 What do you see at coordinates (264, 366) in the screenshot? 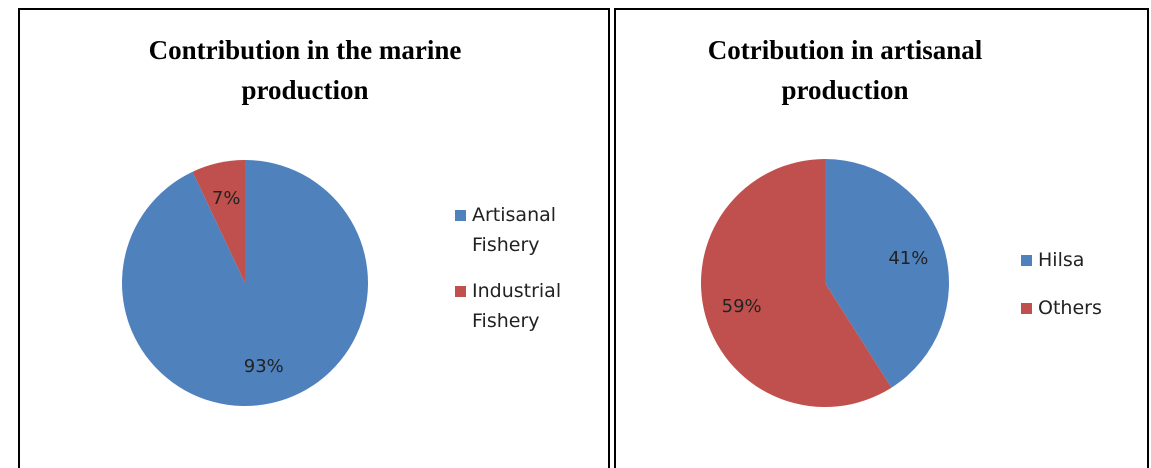
I see `data-label: 93%` at bounding box center [264, 366].